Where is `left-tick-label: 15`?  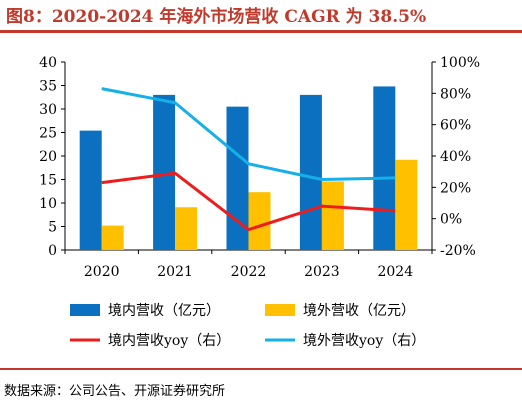
left-tick-label: 15 is located at coordinates (48, 181).